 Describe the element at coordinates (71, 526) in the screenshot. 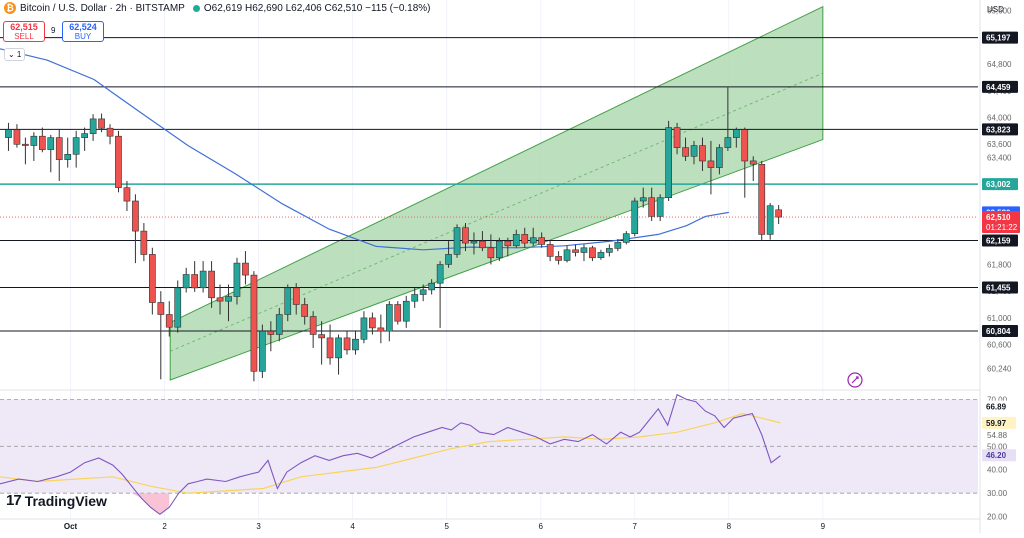

I see `time-tick-label: Oct` at that location.